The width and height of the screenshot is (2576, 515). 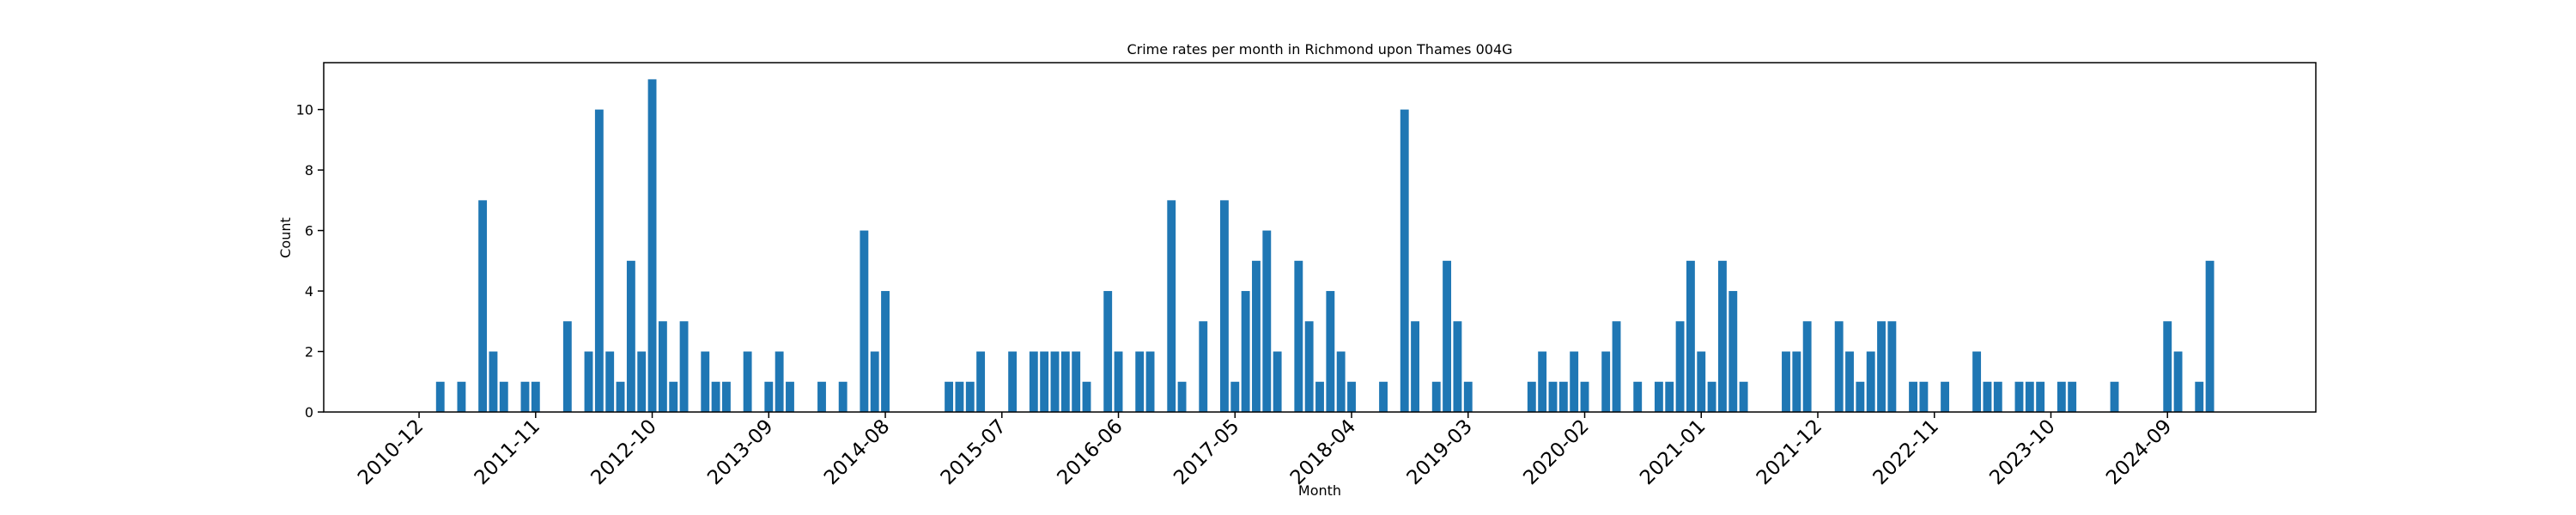 What do you see at coordinates (2139, 452) in the screenshot?
I see `x-tick-label: 2024-09` at bounding box center [2139, 452].